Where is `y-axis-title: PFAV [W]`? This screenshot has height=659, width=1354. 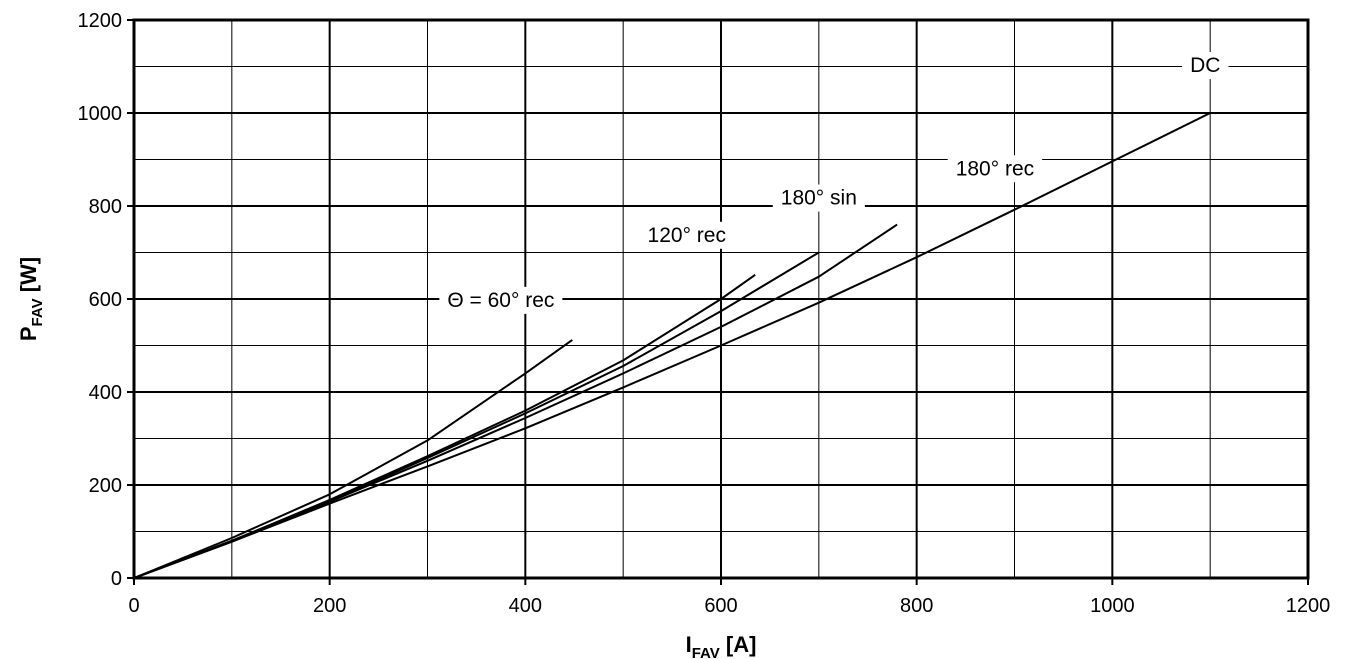 y-axis-title: PFAV [W] is located at coordinates (31, 299).